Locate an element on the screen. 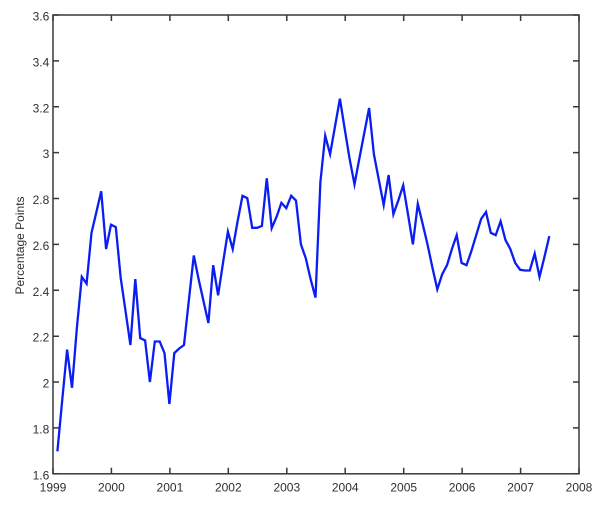 The width and height of the screenshot is (600, 506). svg-text: 2008 is located at coordinates (579, 487).